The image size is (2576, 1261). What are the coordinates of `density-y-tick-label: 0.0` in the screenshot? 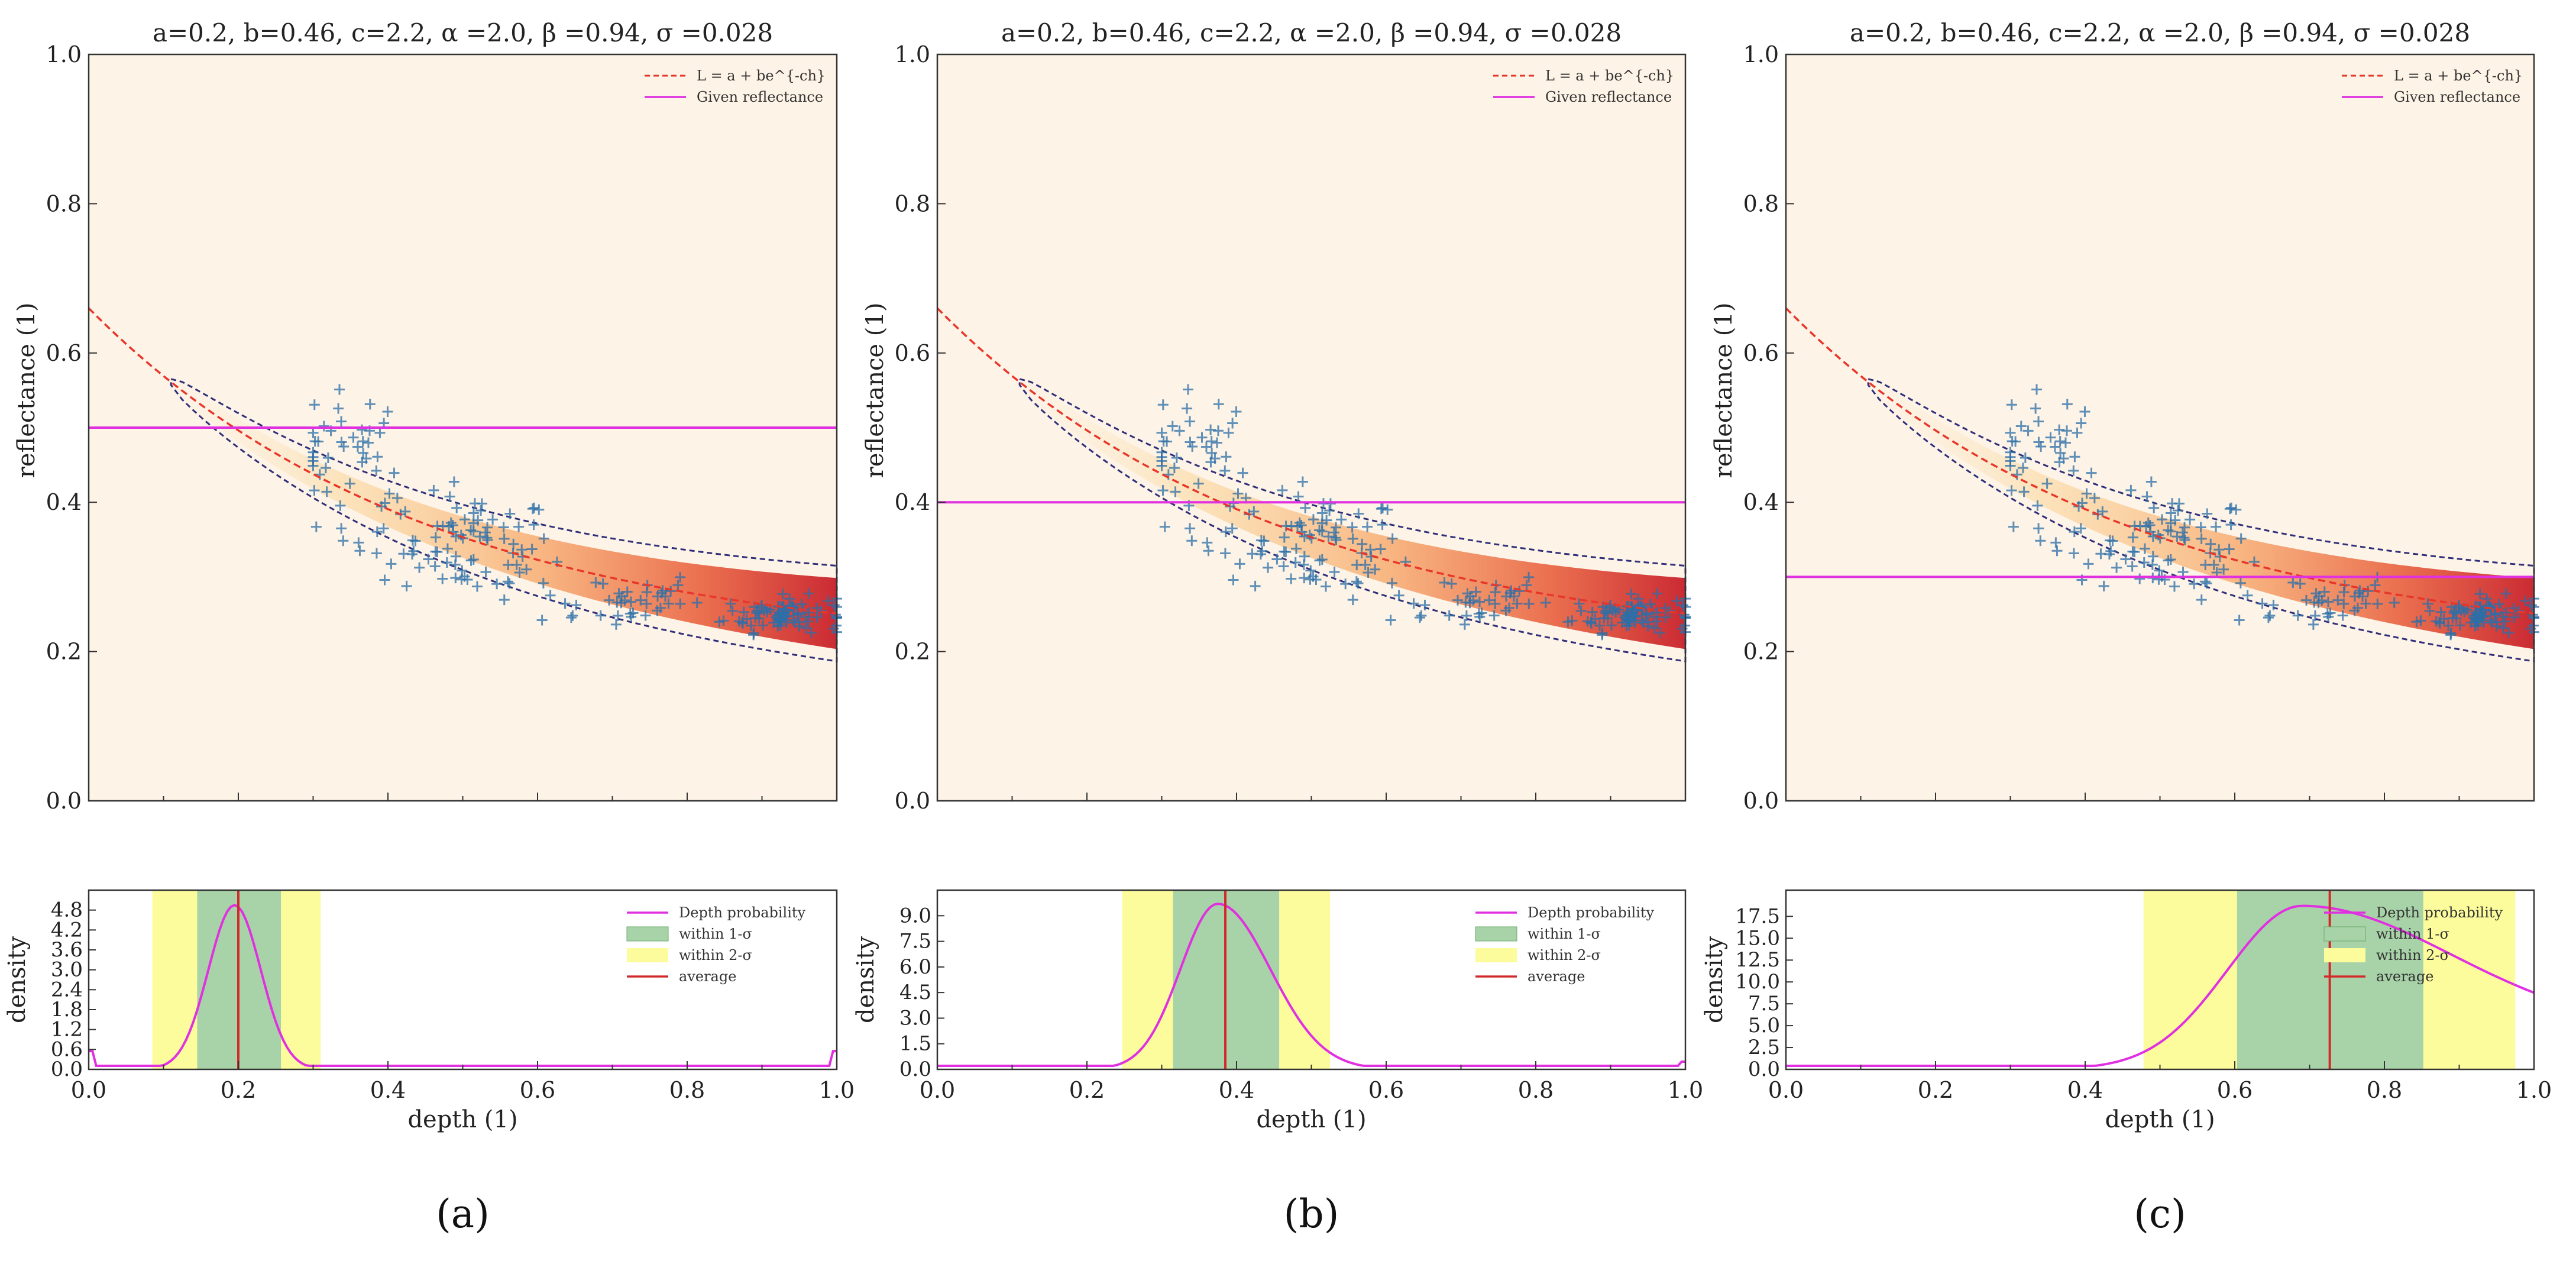 It's located at (67, 1069).